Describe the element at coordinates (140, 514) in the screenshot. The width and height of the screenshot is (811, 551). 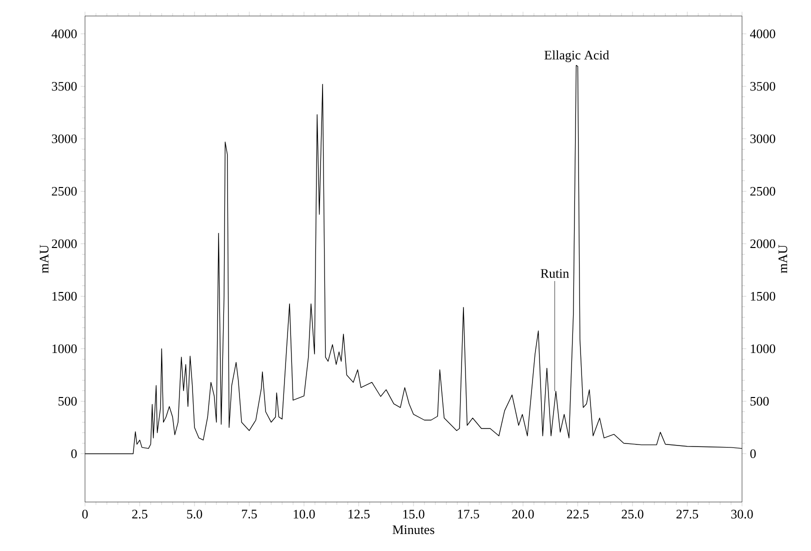
I see `x-tick-label: 2.5` at that location.